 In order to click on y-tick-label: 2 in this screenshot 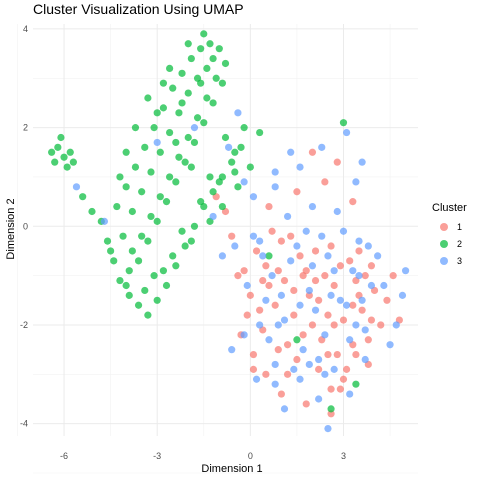, I will do `click(25, 128)`.